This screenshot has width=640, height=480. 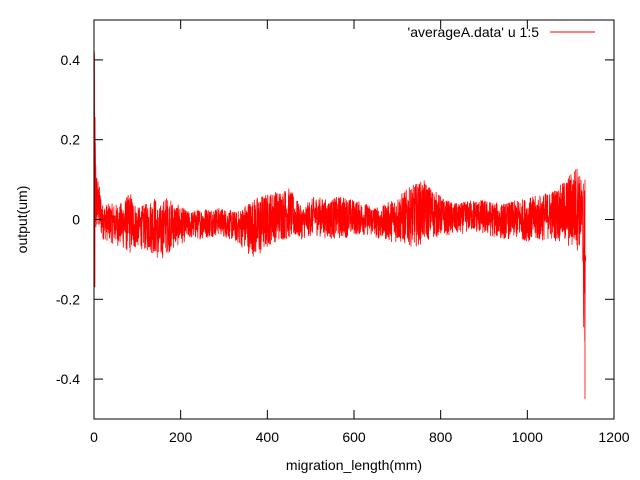 What do you see at coordinates (76, 220) in the screenshot?
I see `y-tick-label: 0` at bounding box center [76, 220].